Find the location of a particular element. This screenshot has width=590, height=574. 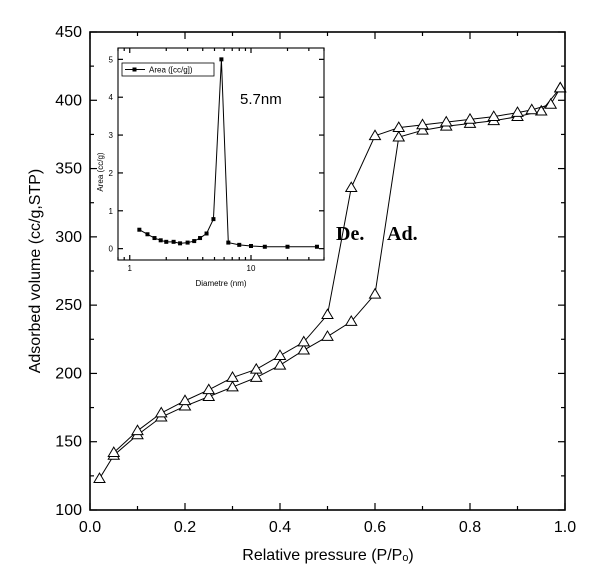

main-x-tick-label: 1.0 is located at coordinates (565, 527).